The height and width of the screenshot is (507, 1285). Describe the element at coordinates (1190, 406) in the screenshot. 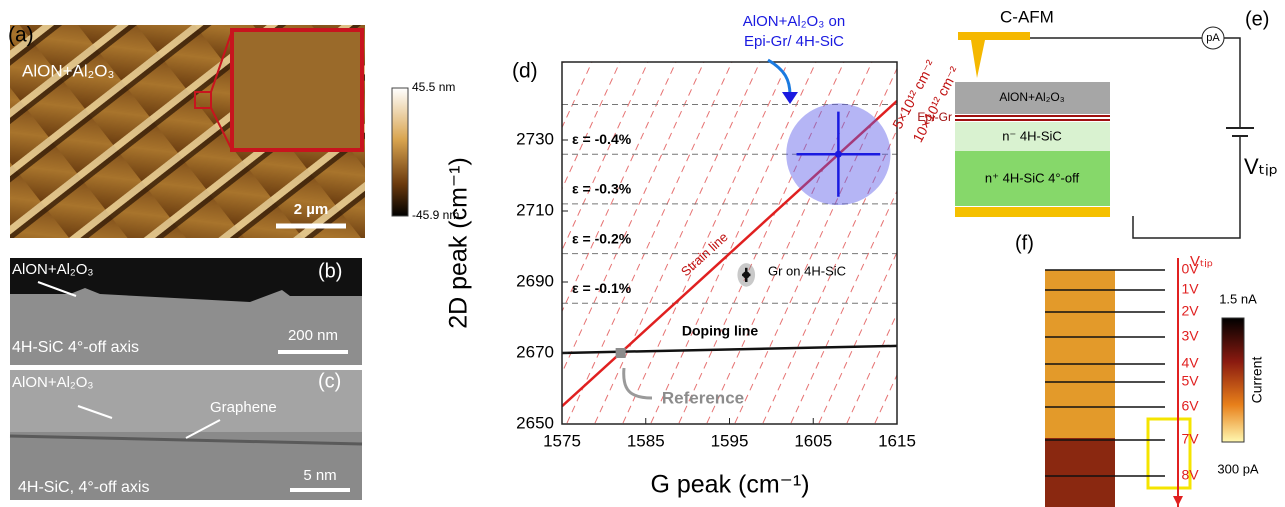

I see `voltage-label: 6V` at that location.